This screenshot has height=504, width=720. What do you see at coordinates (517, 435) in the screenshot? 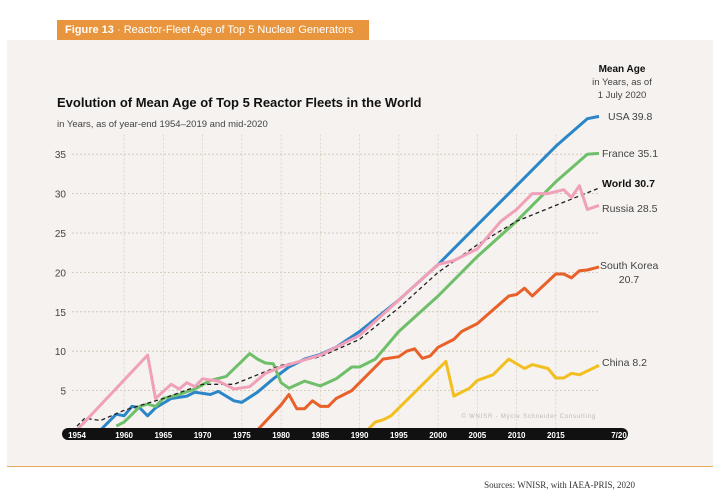
I see `x-tick-label: 2010` at bounding box center [517, 435].